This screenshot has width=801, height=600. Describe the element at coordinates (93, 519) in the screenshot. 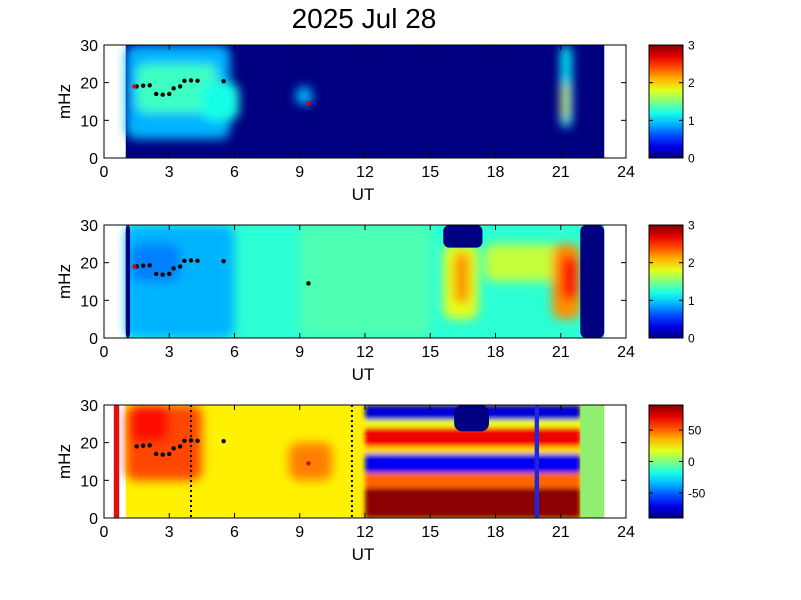

I see `y-tick-label: 0` at that location.